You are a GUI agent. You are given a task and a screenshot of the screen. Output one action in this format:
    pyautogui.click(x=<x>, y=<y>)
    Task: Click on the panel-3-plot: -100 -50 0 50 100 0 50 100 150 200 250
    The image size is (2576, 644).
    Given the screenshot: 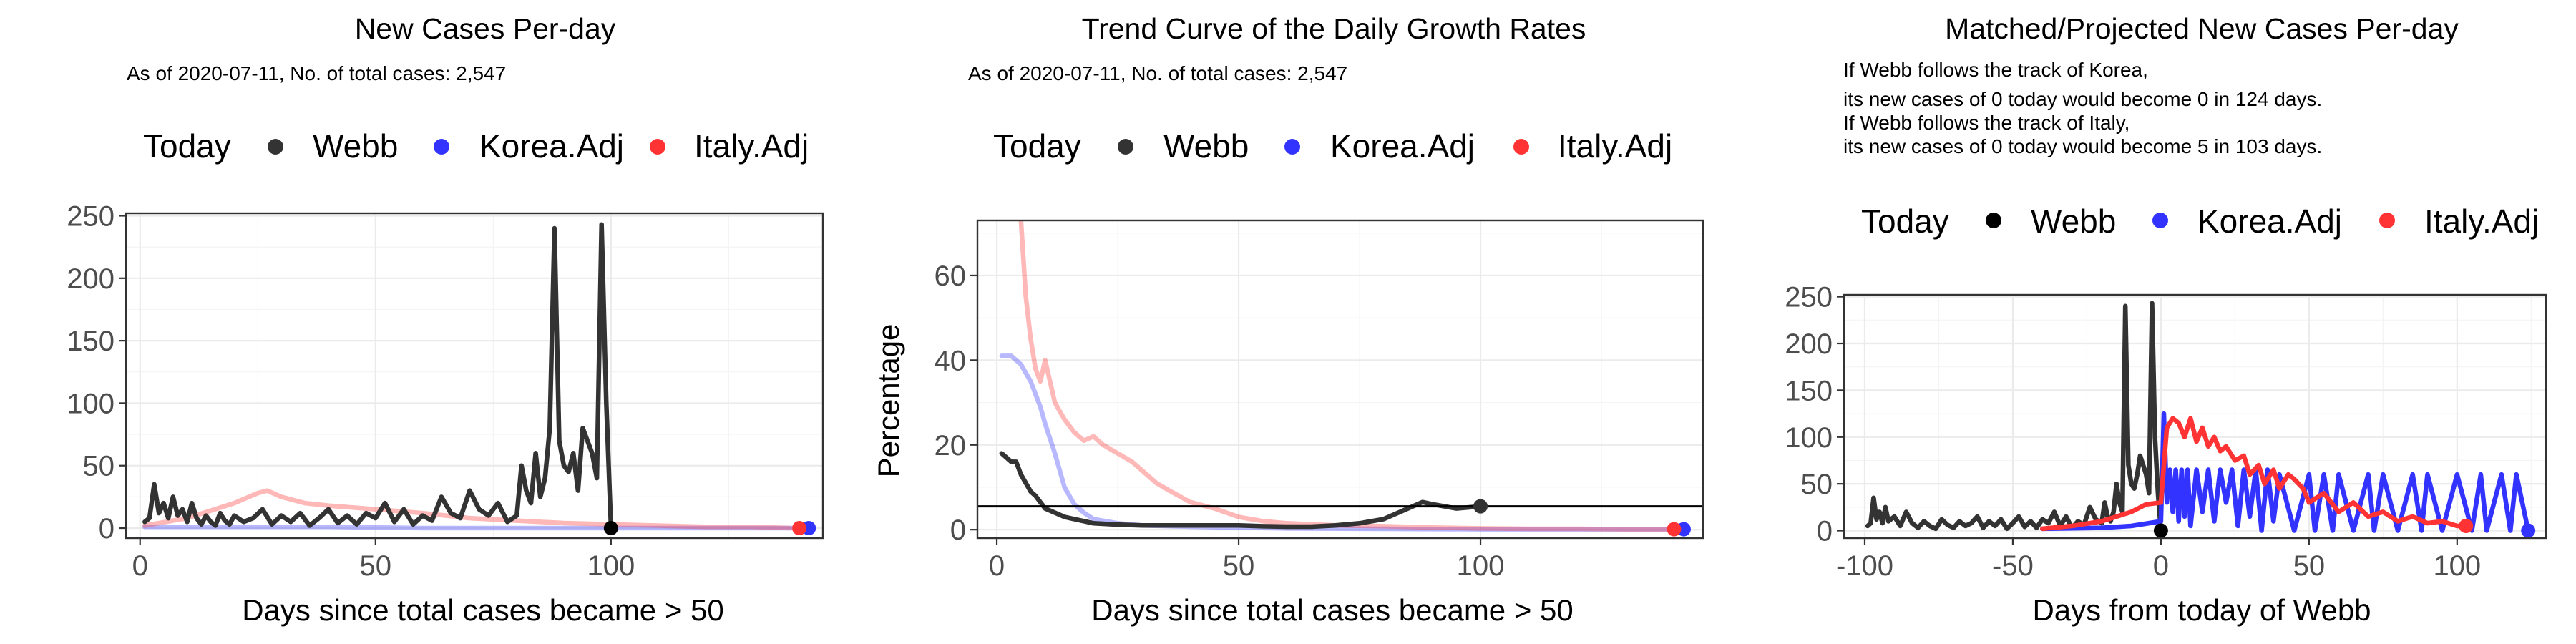 What is the action you would take?
    pyautogui.click(x=2166, y=432)
    